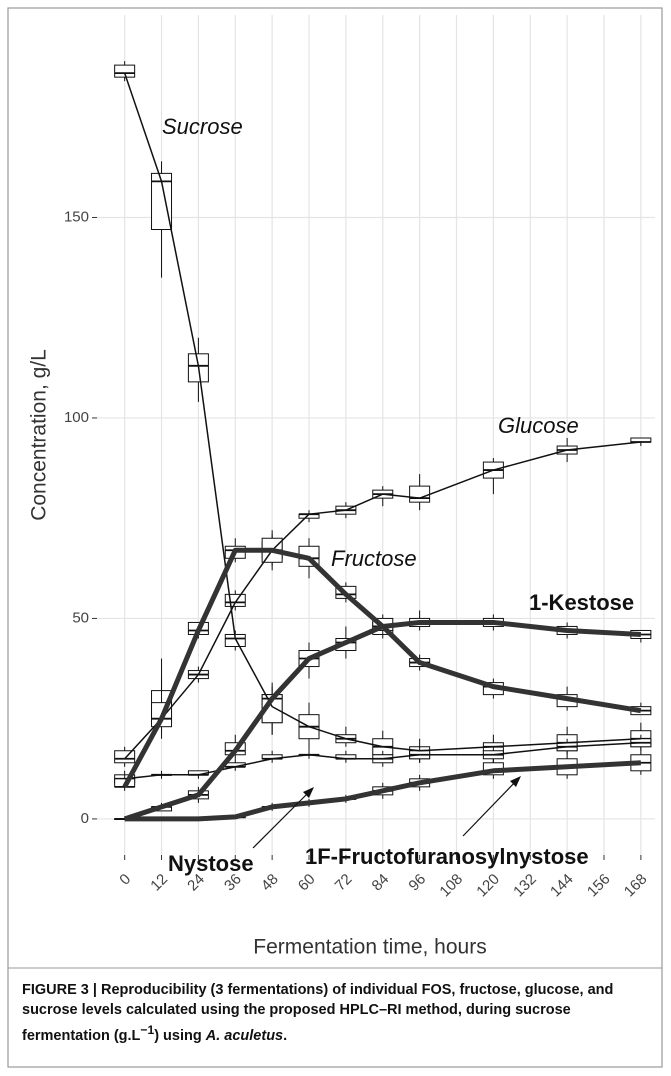 The image size is (671, 1076). What do you see at coordinates (125, 880) in the screenshot?
I see `x-tick-label: 0` at bounding box center [125, 880].